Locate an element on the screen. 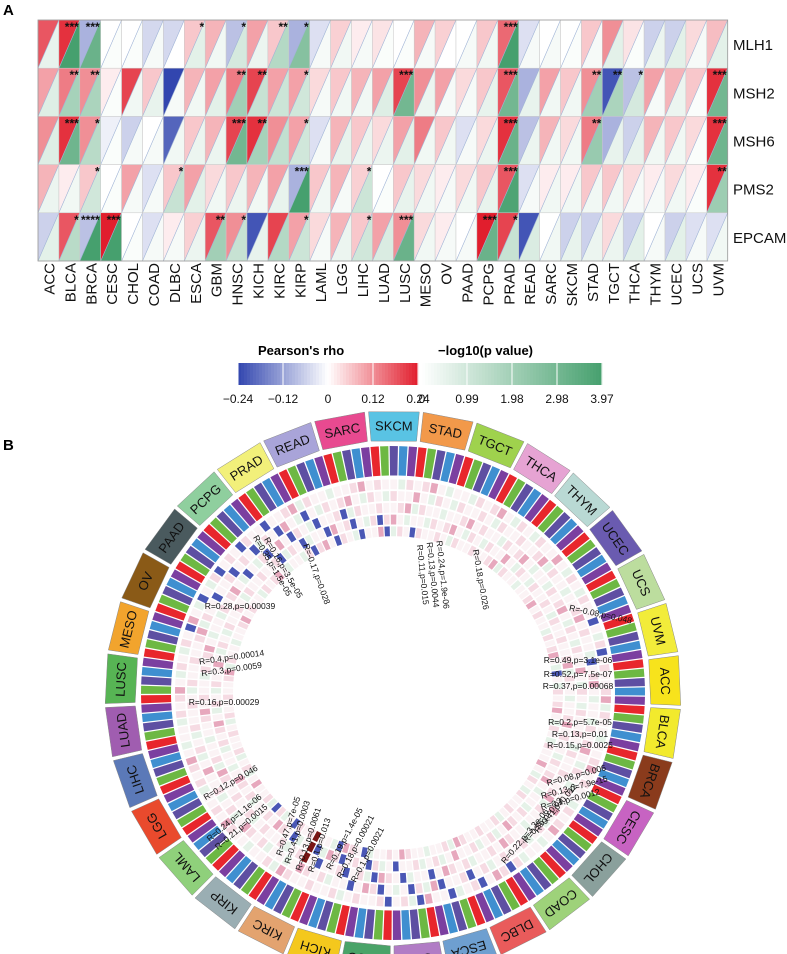  cancer-label: THCA is located at coordinates (635, 283).